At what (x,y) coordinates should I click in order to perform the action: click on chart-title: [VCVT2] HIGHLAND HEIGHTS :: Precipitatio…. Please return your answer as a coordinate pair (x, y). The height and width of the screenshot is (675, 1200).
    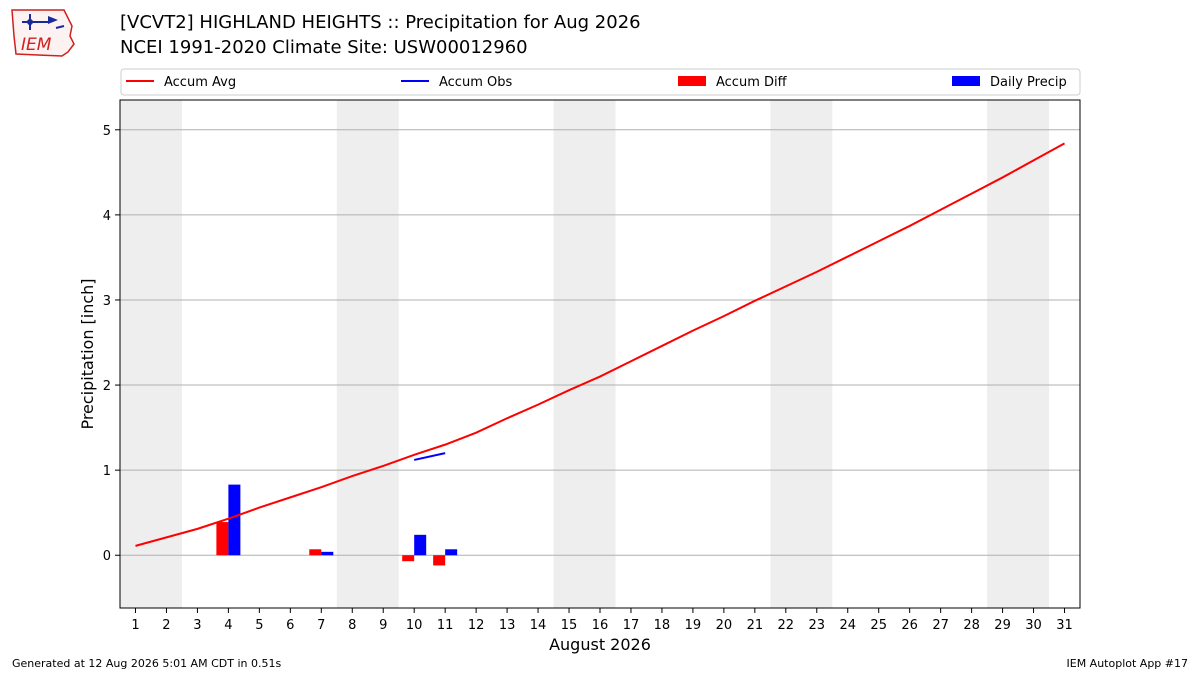
    Looking at the image, I should click on (380, 22).